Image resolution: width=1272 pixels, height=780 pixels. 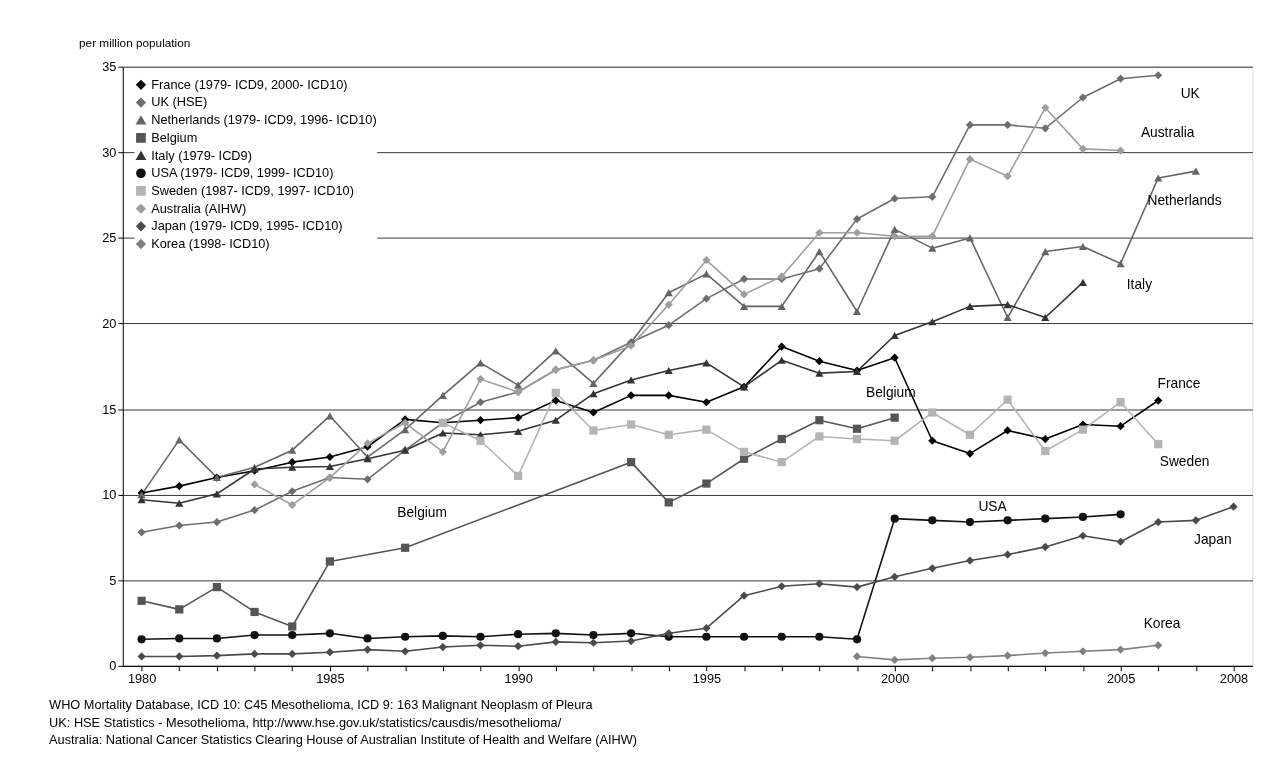 What do you see at coordinates (109, 238) in the screenshot?
I see `y-tick-label: 25` at bounding box center [109, 238].